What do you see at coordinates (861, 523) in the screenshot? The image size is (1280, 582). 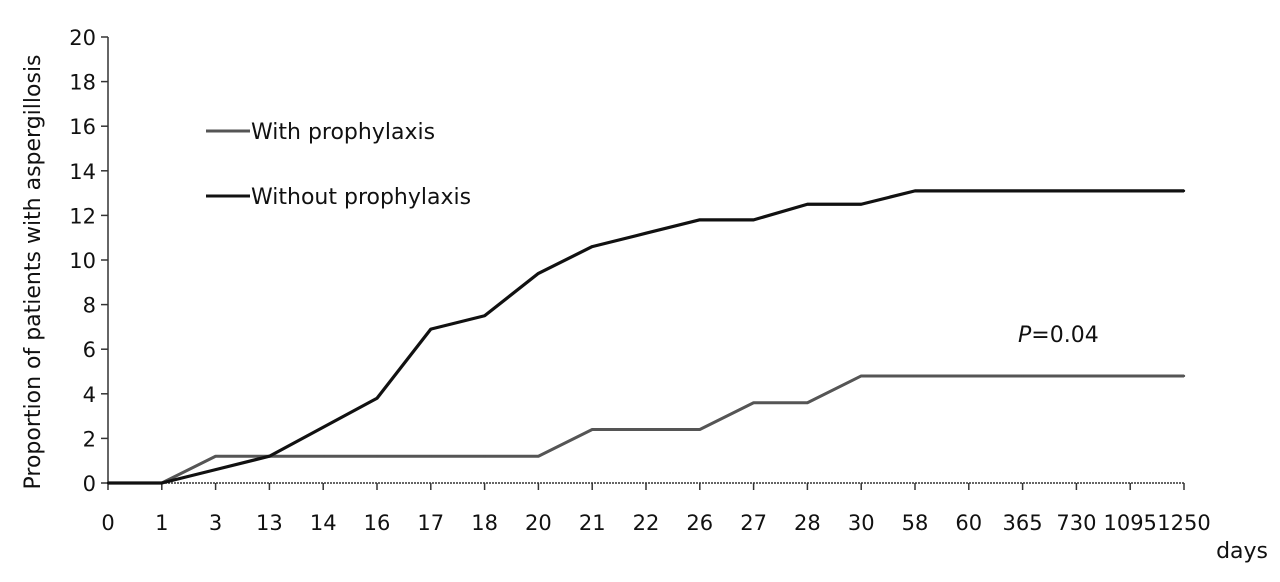 I see `x-tick-label: 30` at bounding box center [861, 523].